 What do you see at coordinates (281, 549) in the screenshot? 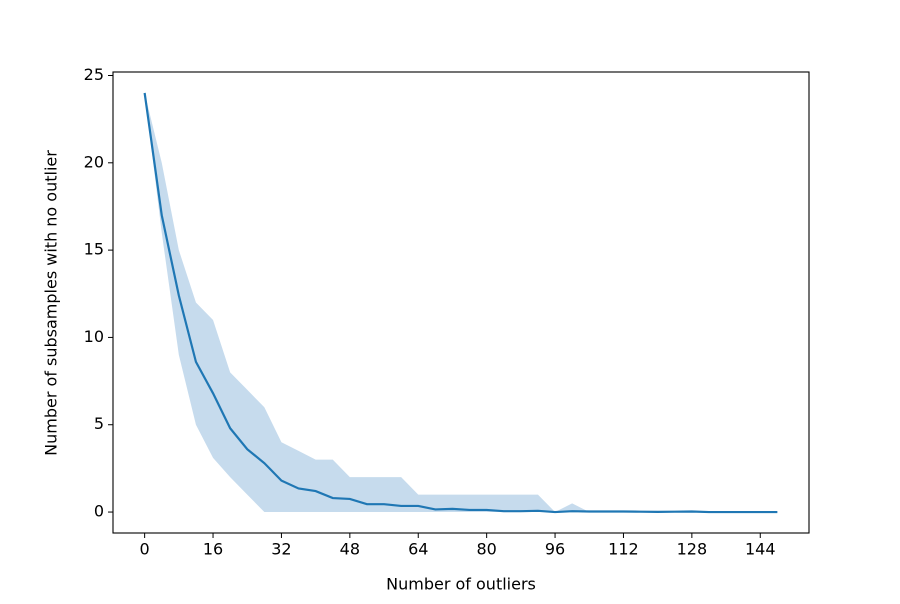
I see `x-tick-label: 32` at bounding box center [281, 549].